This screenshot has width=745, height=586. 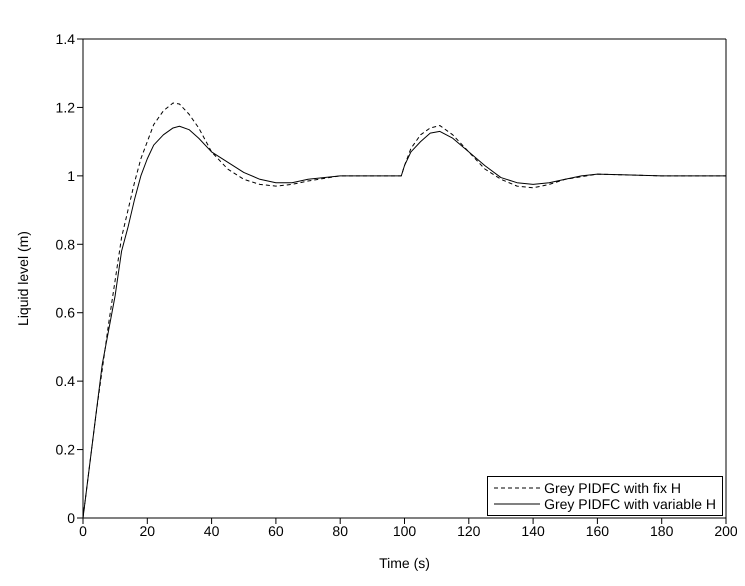 I want to click on x-tick-label: 200, so click(x=726, y=530).